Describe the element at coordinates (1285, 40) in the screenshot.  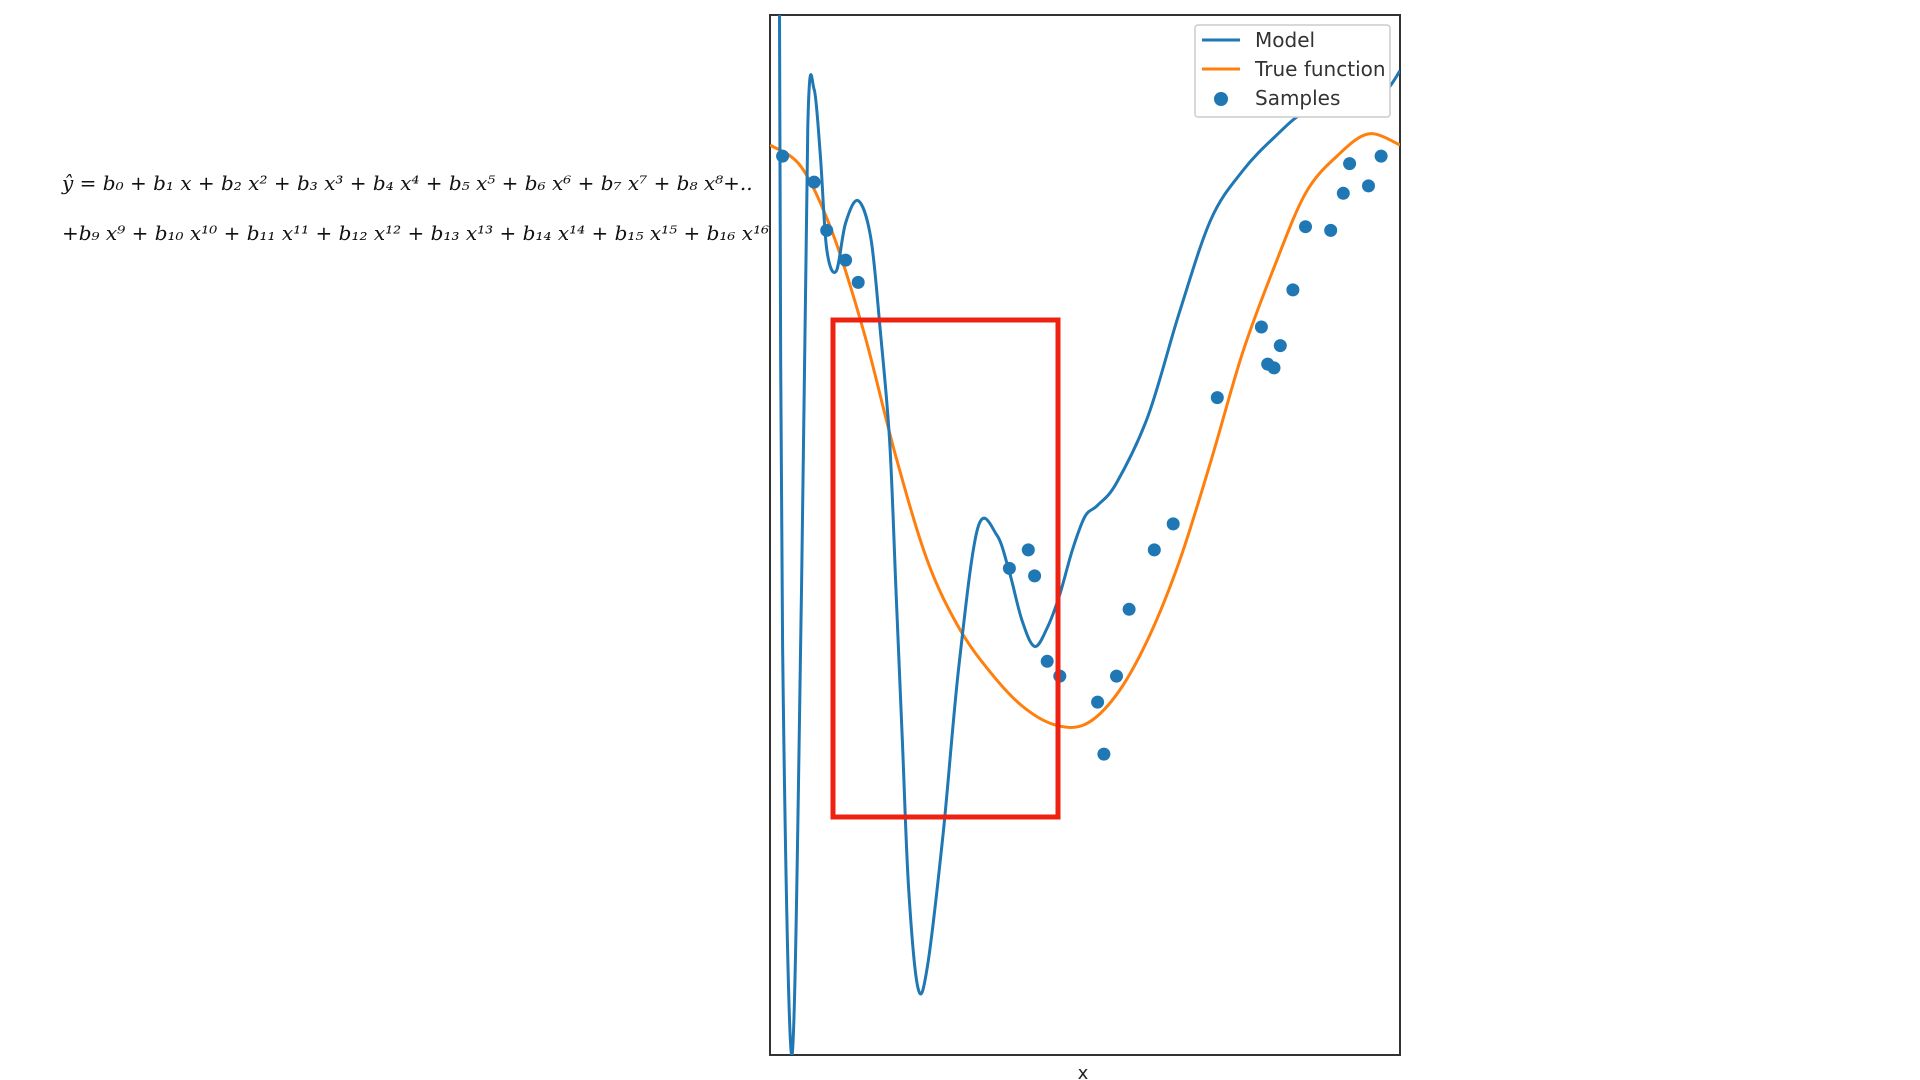
I see `legend-model-label: Model` at that location.